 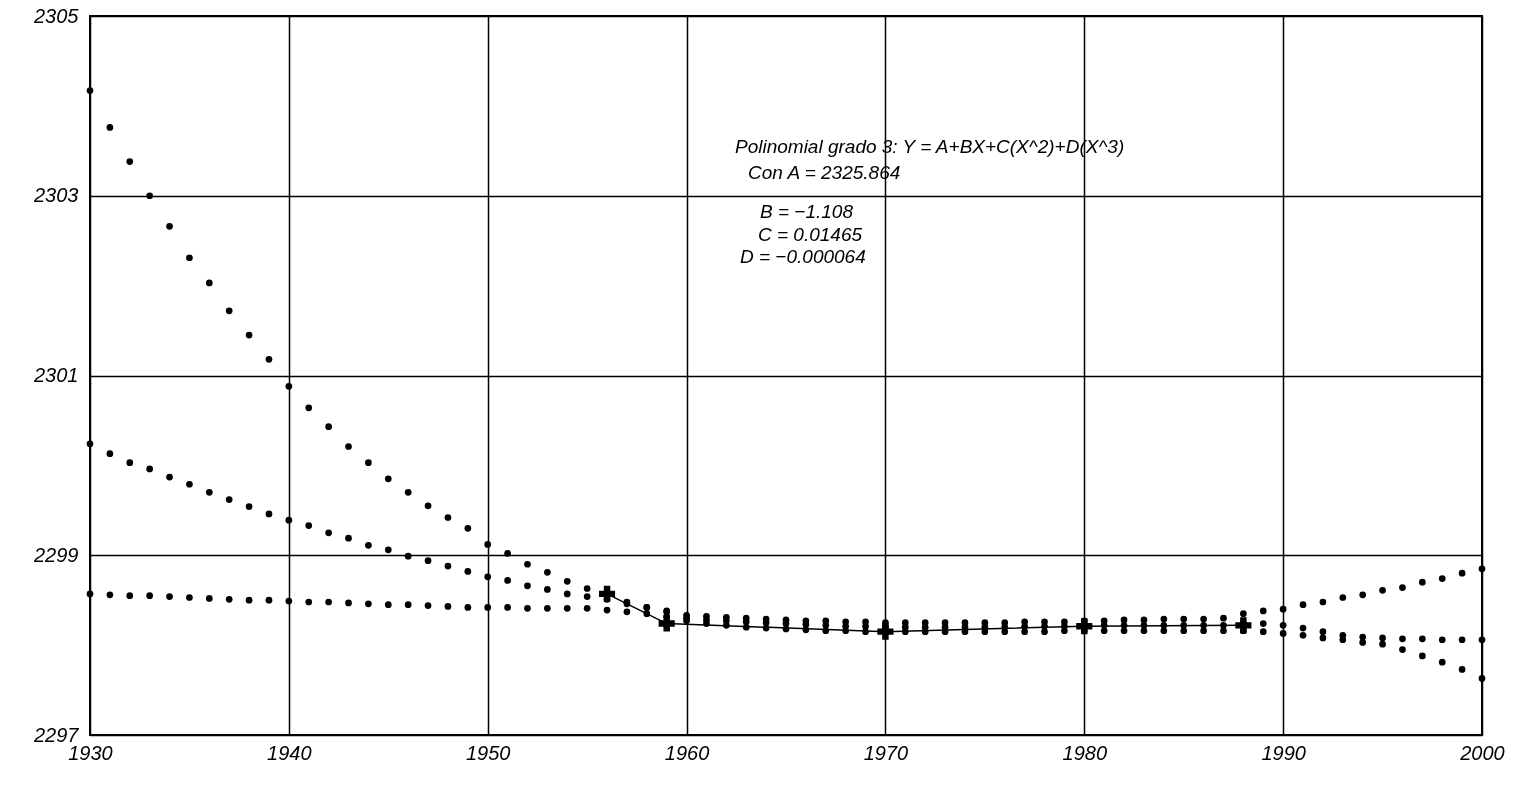 What do you see at coordinates (488, 752) in the screenshot?
I see `x-tick-label: 1950` at bounding box center [488, 752].